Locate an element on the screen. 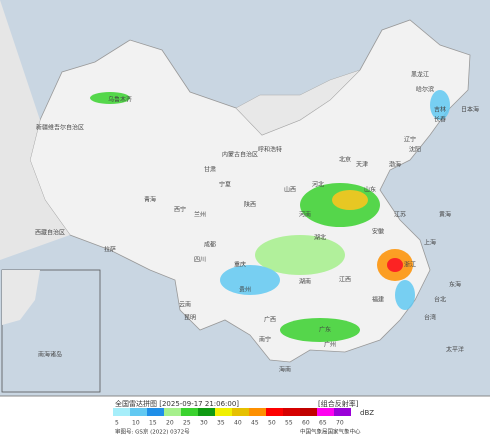  map-label: 江苏 is located at coordinates (400, 215).